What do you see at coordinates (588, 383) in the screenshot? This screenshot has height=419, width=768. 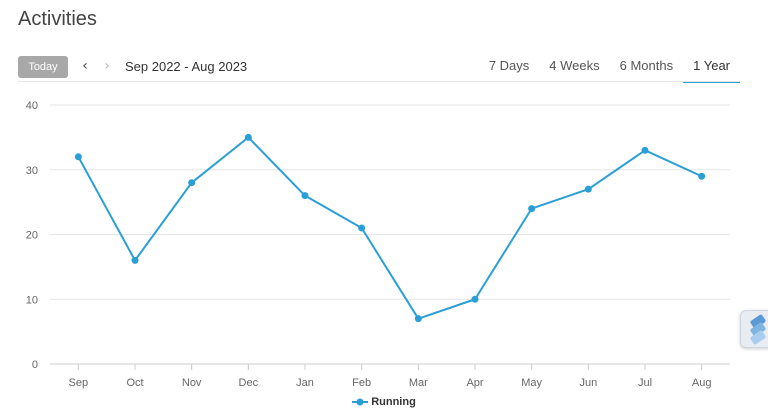 I see `x-tick-label: Jun` at bounding box center [588, 383].